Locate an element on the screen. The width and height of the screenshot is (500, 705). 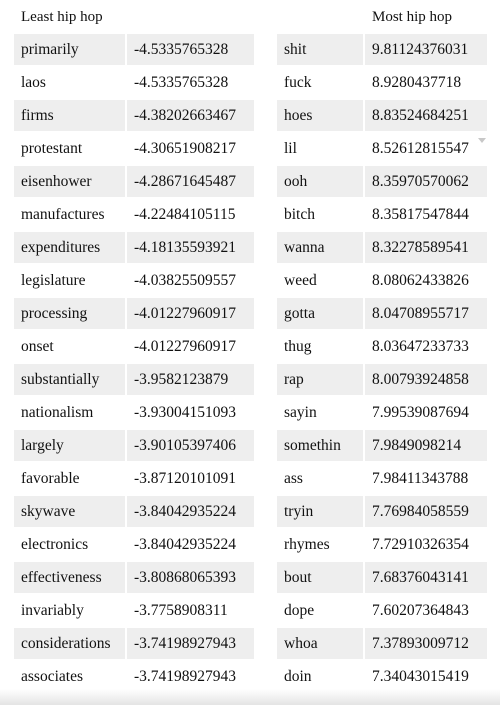
most-value-cell: 8.83524684251 is located at coordinates (426, 115).